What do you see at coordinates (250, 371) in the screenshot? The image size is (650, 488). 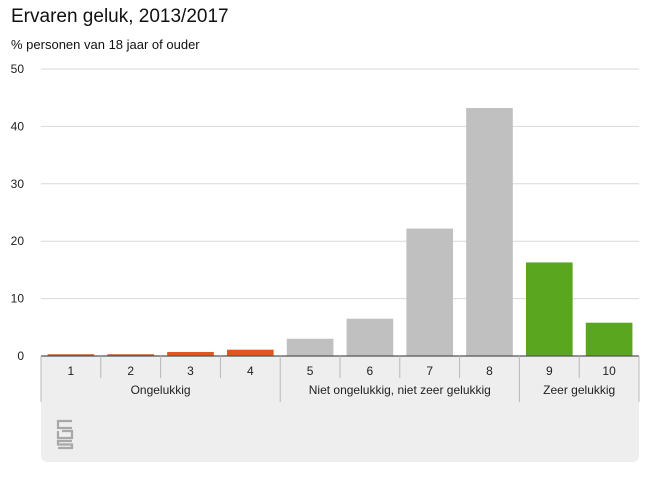 I see `category-label: 4` at bounding box center [250, 371].